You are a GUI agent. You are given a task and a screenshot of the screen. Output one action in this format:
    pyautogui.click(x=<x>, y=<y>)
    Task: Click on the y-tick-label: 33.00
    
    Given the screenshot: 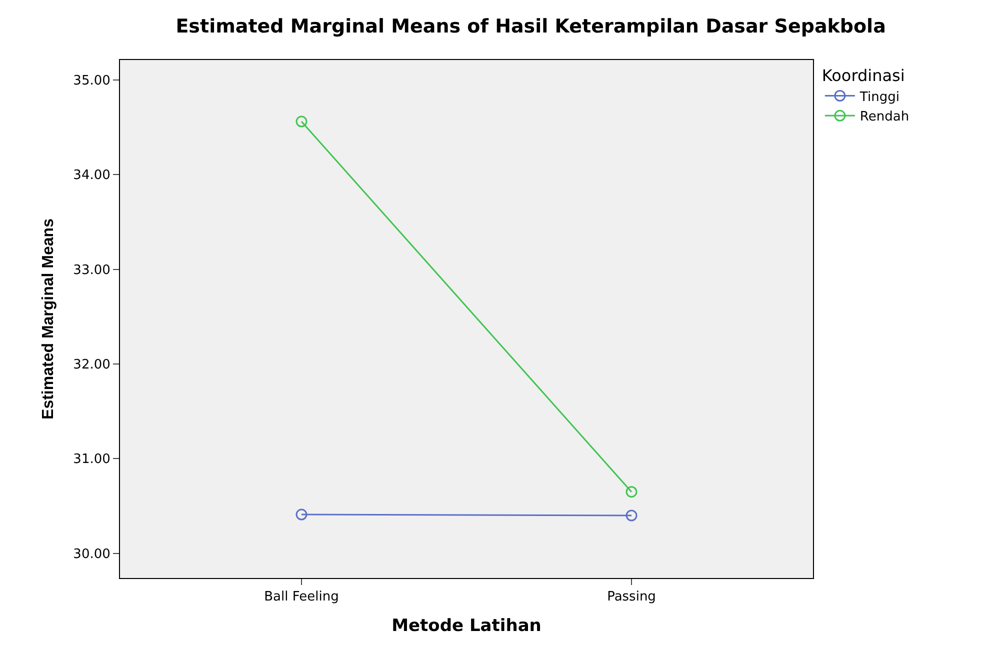 What is the action you would take?
    pyautogui.click(x=91, y=270)
    